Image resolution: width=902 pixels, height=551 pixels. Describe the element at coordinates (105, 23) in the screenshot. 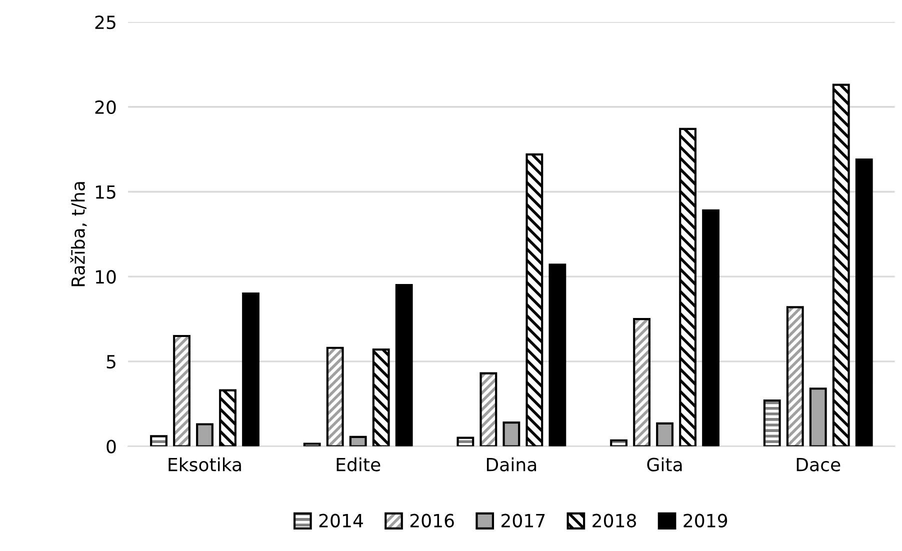

I see `y-tick-label: 25` at that location.